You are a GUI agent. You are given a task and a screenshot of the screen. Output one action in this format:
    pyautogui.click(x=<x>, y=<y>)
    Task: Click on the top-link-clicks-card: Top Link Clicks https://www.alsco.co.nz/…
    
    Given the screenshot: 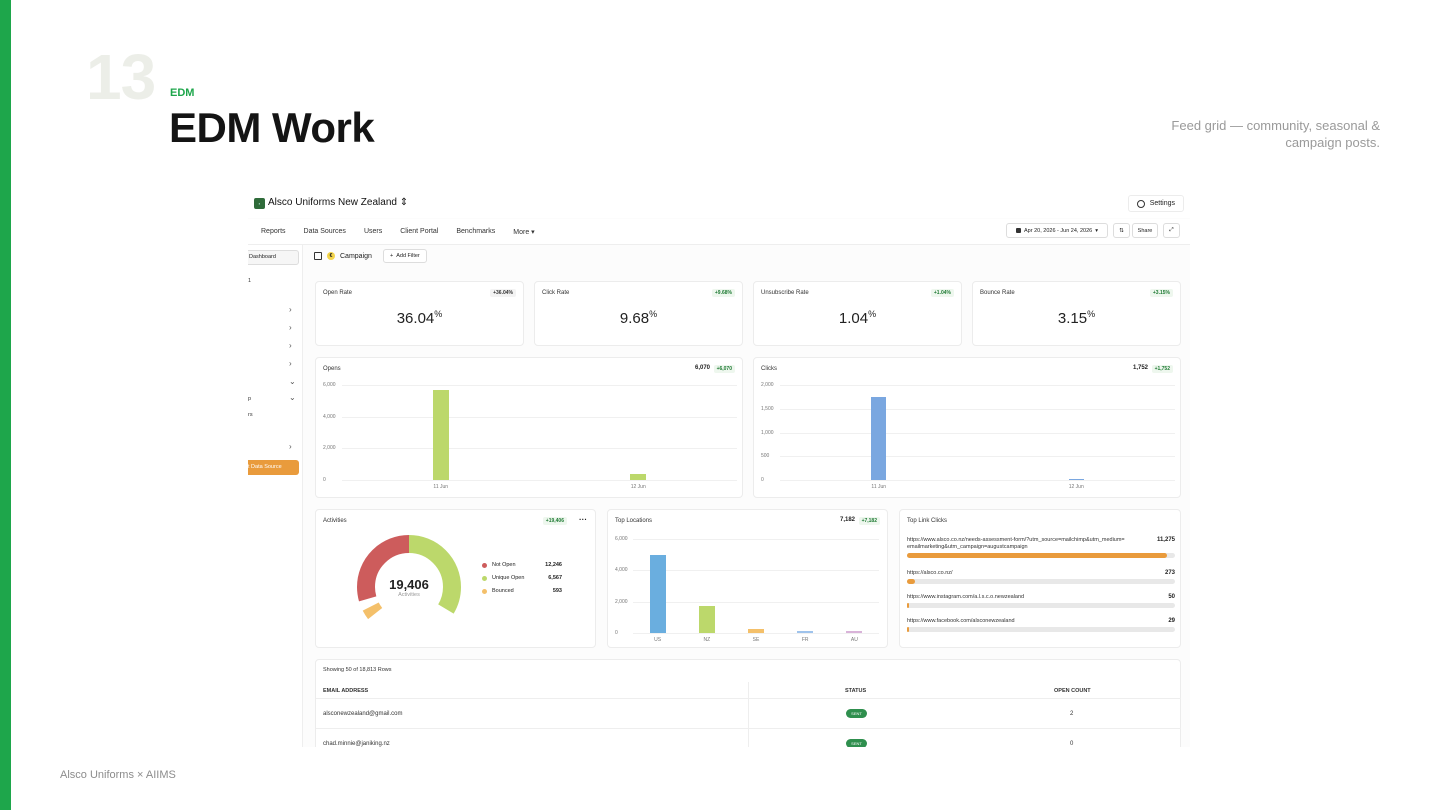 What is the action you would take?
    pyautogui.click(x=1040, y=578)
    